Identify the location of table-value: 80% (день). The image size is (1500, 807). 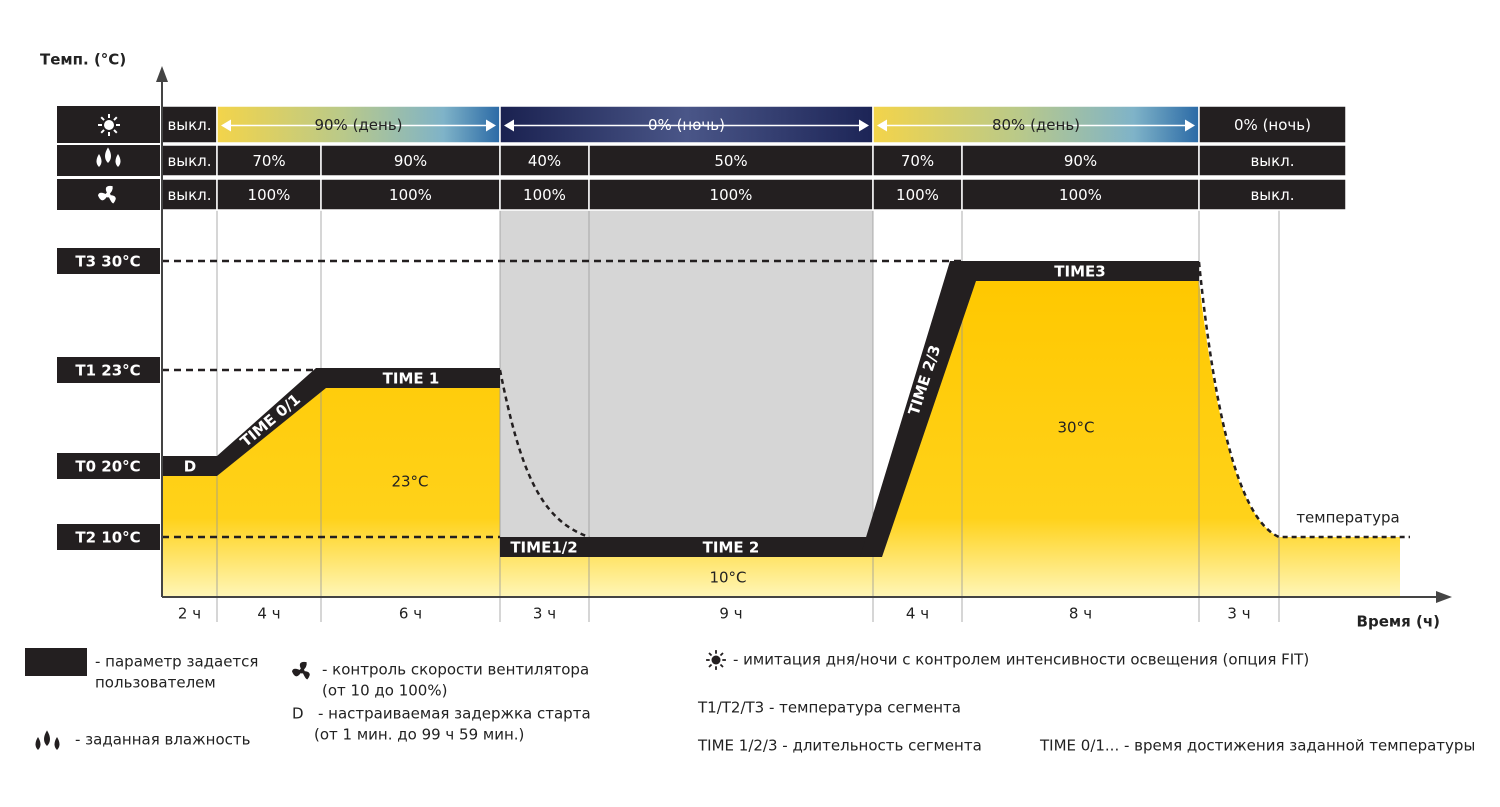
(1036, 125).